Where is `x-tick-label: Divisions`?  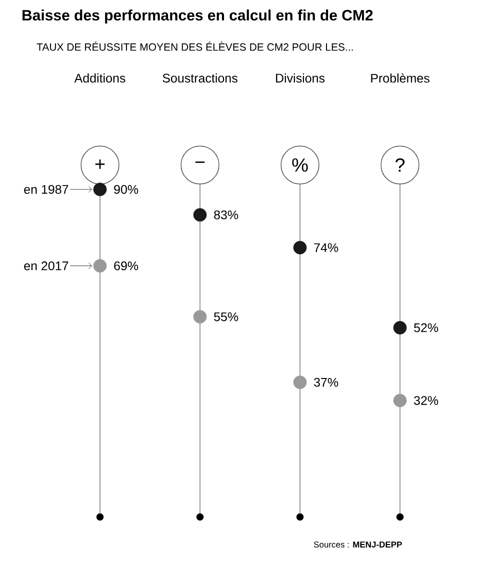 x-tick-label: Divisions is located at coordinates (300, 78).